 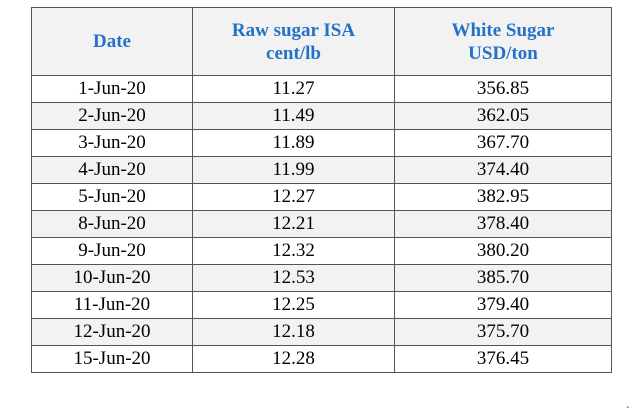 I want to click on white-sugar-cell: 380.20, so click(x=503, y=251).